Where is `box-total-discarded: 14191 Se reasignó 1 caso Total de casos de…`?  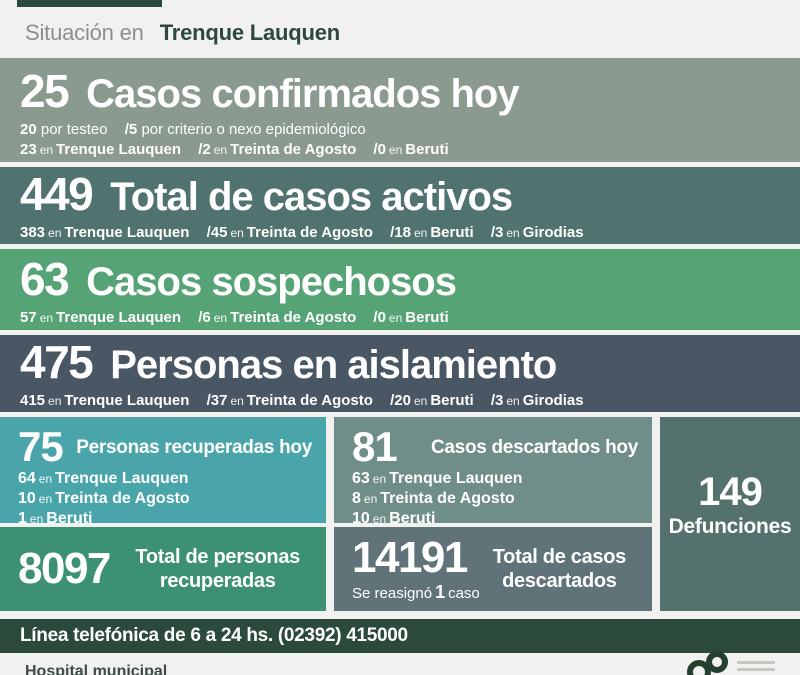 box-total-discarded: 14191 Se reasignó 1 caso Total de casos de… is located at coordinates (493, 569).